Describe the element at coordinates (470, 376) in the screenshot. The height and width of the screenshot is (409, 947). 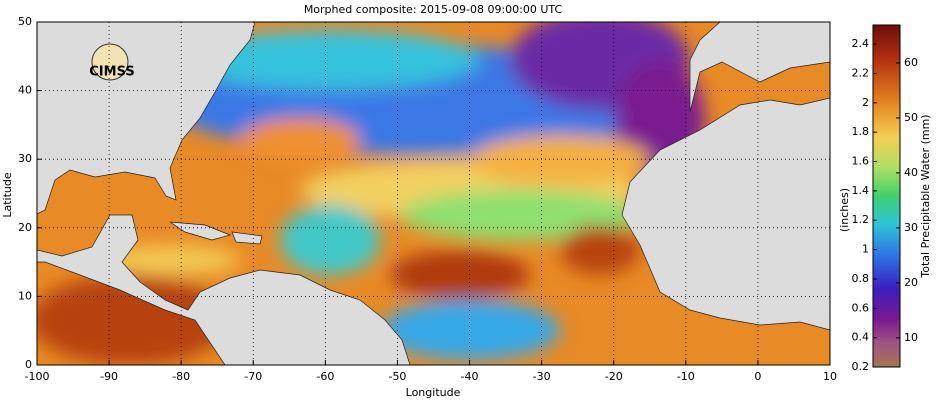
I see `x-tick-label: -40` at that location.